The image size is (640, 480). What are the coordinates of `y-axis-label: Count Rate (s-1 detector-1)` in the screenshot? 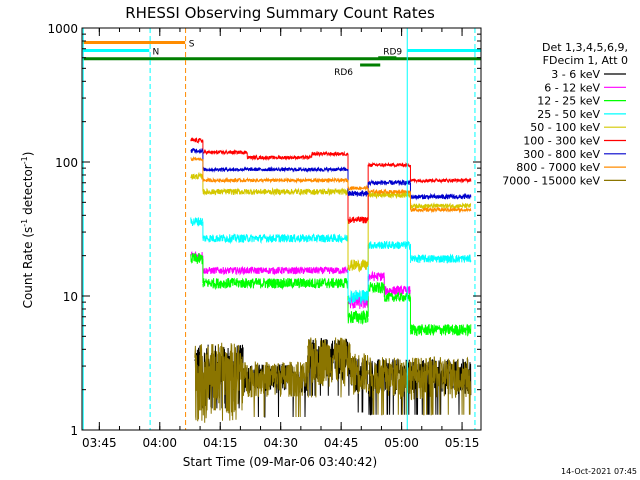 It's located at (27, 230).